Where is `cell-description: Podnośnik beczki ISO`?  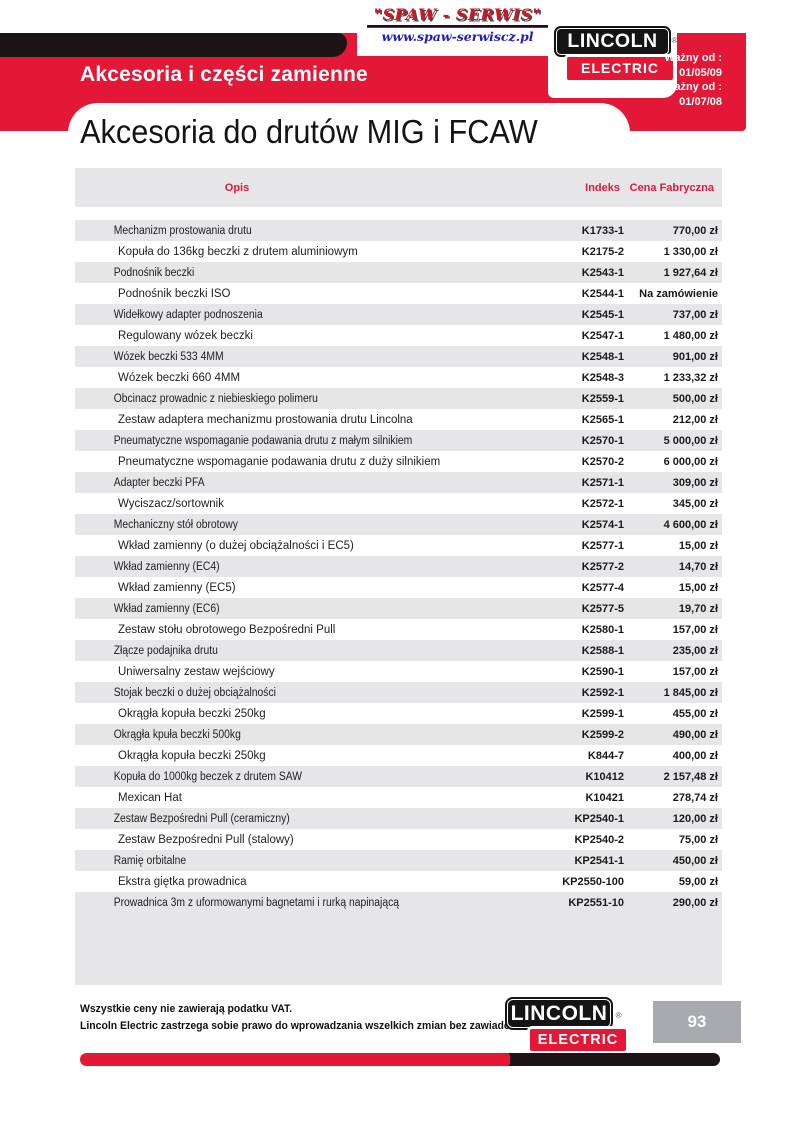 cell-description: Podnośnik beczki ISO is located at coordinates (174, 293).